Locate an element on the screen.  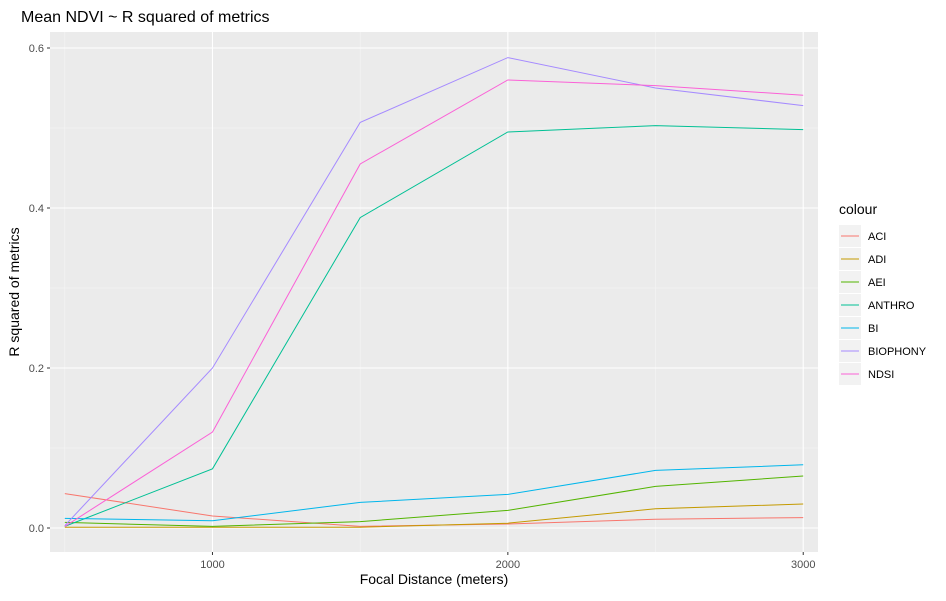
legend-label: AEI is located at coordinates (877, 283).